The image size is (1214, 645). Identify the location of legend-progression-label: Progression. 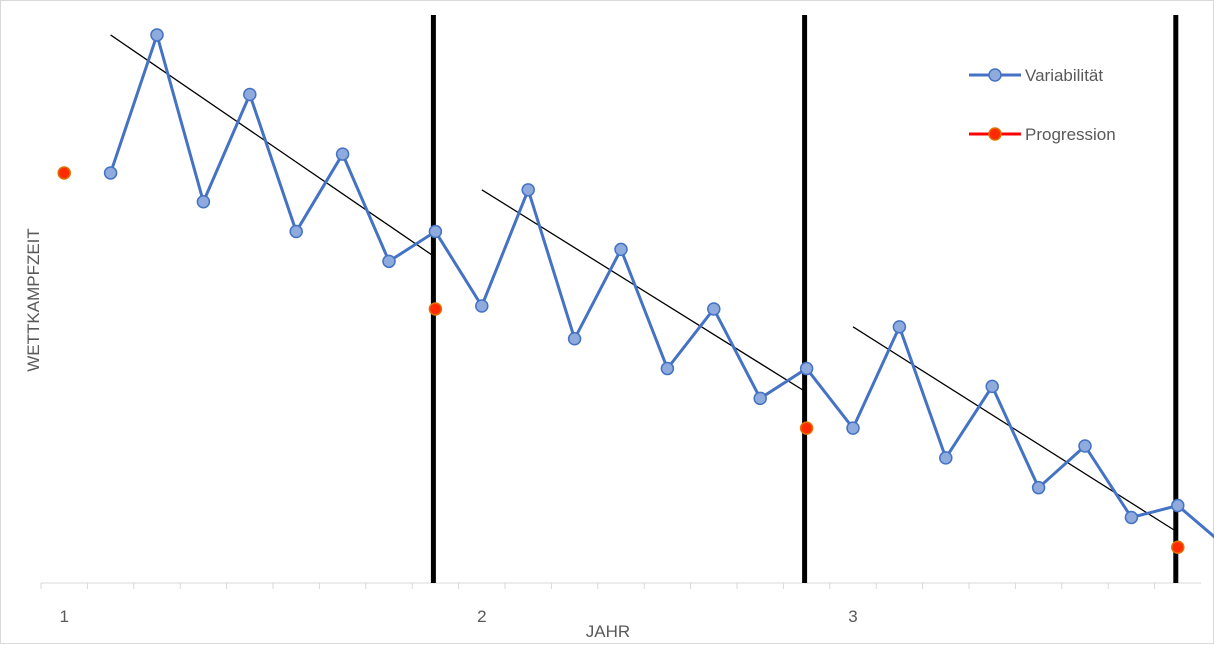
(1070, 134).